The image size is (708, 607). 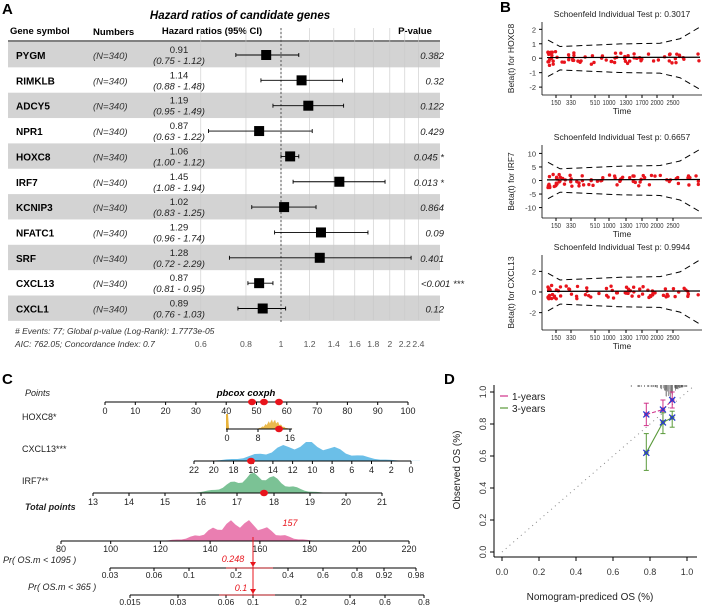 I want to click on tick-label: 20, so click(x=214, y=470).